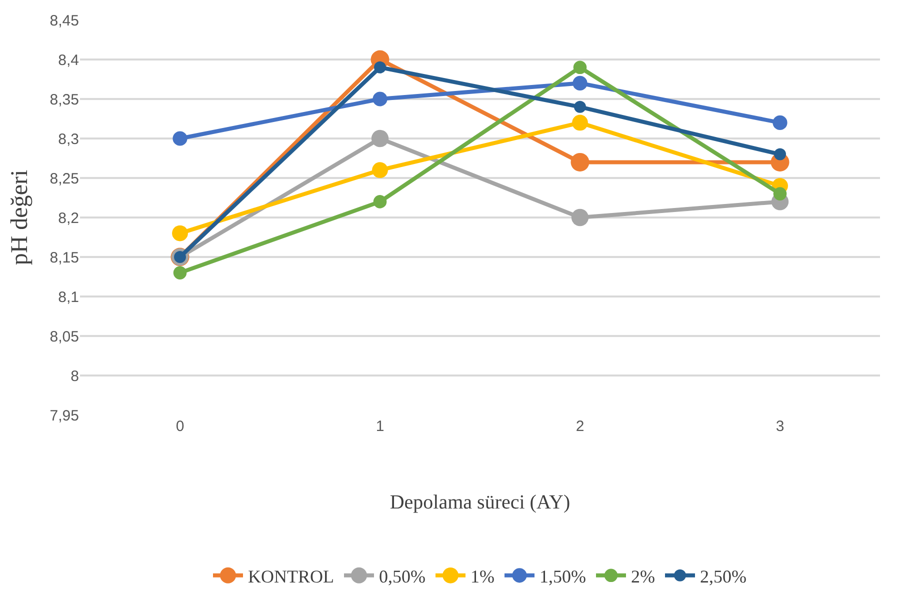  I want to click on legend-label: 2%, so click(643, 576).